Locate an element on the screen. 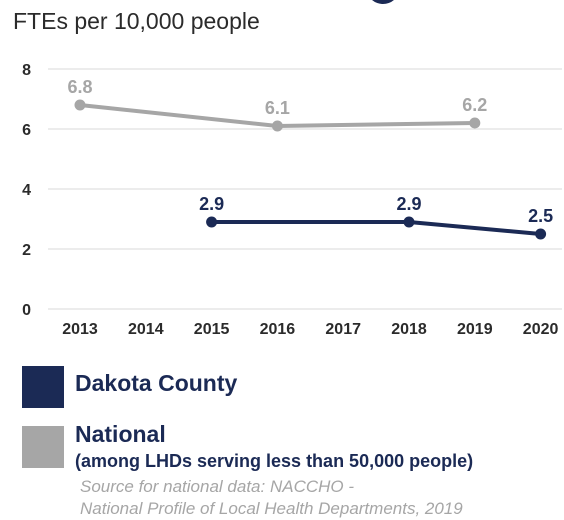  x-tick-label: 2016 is located at coordinates (278, 329).